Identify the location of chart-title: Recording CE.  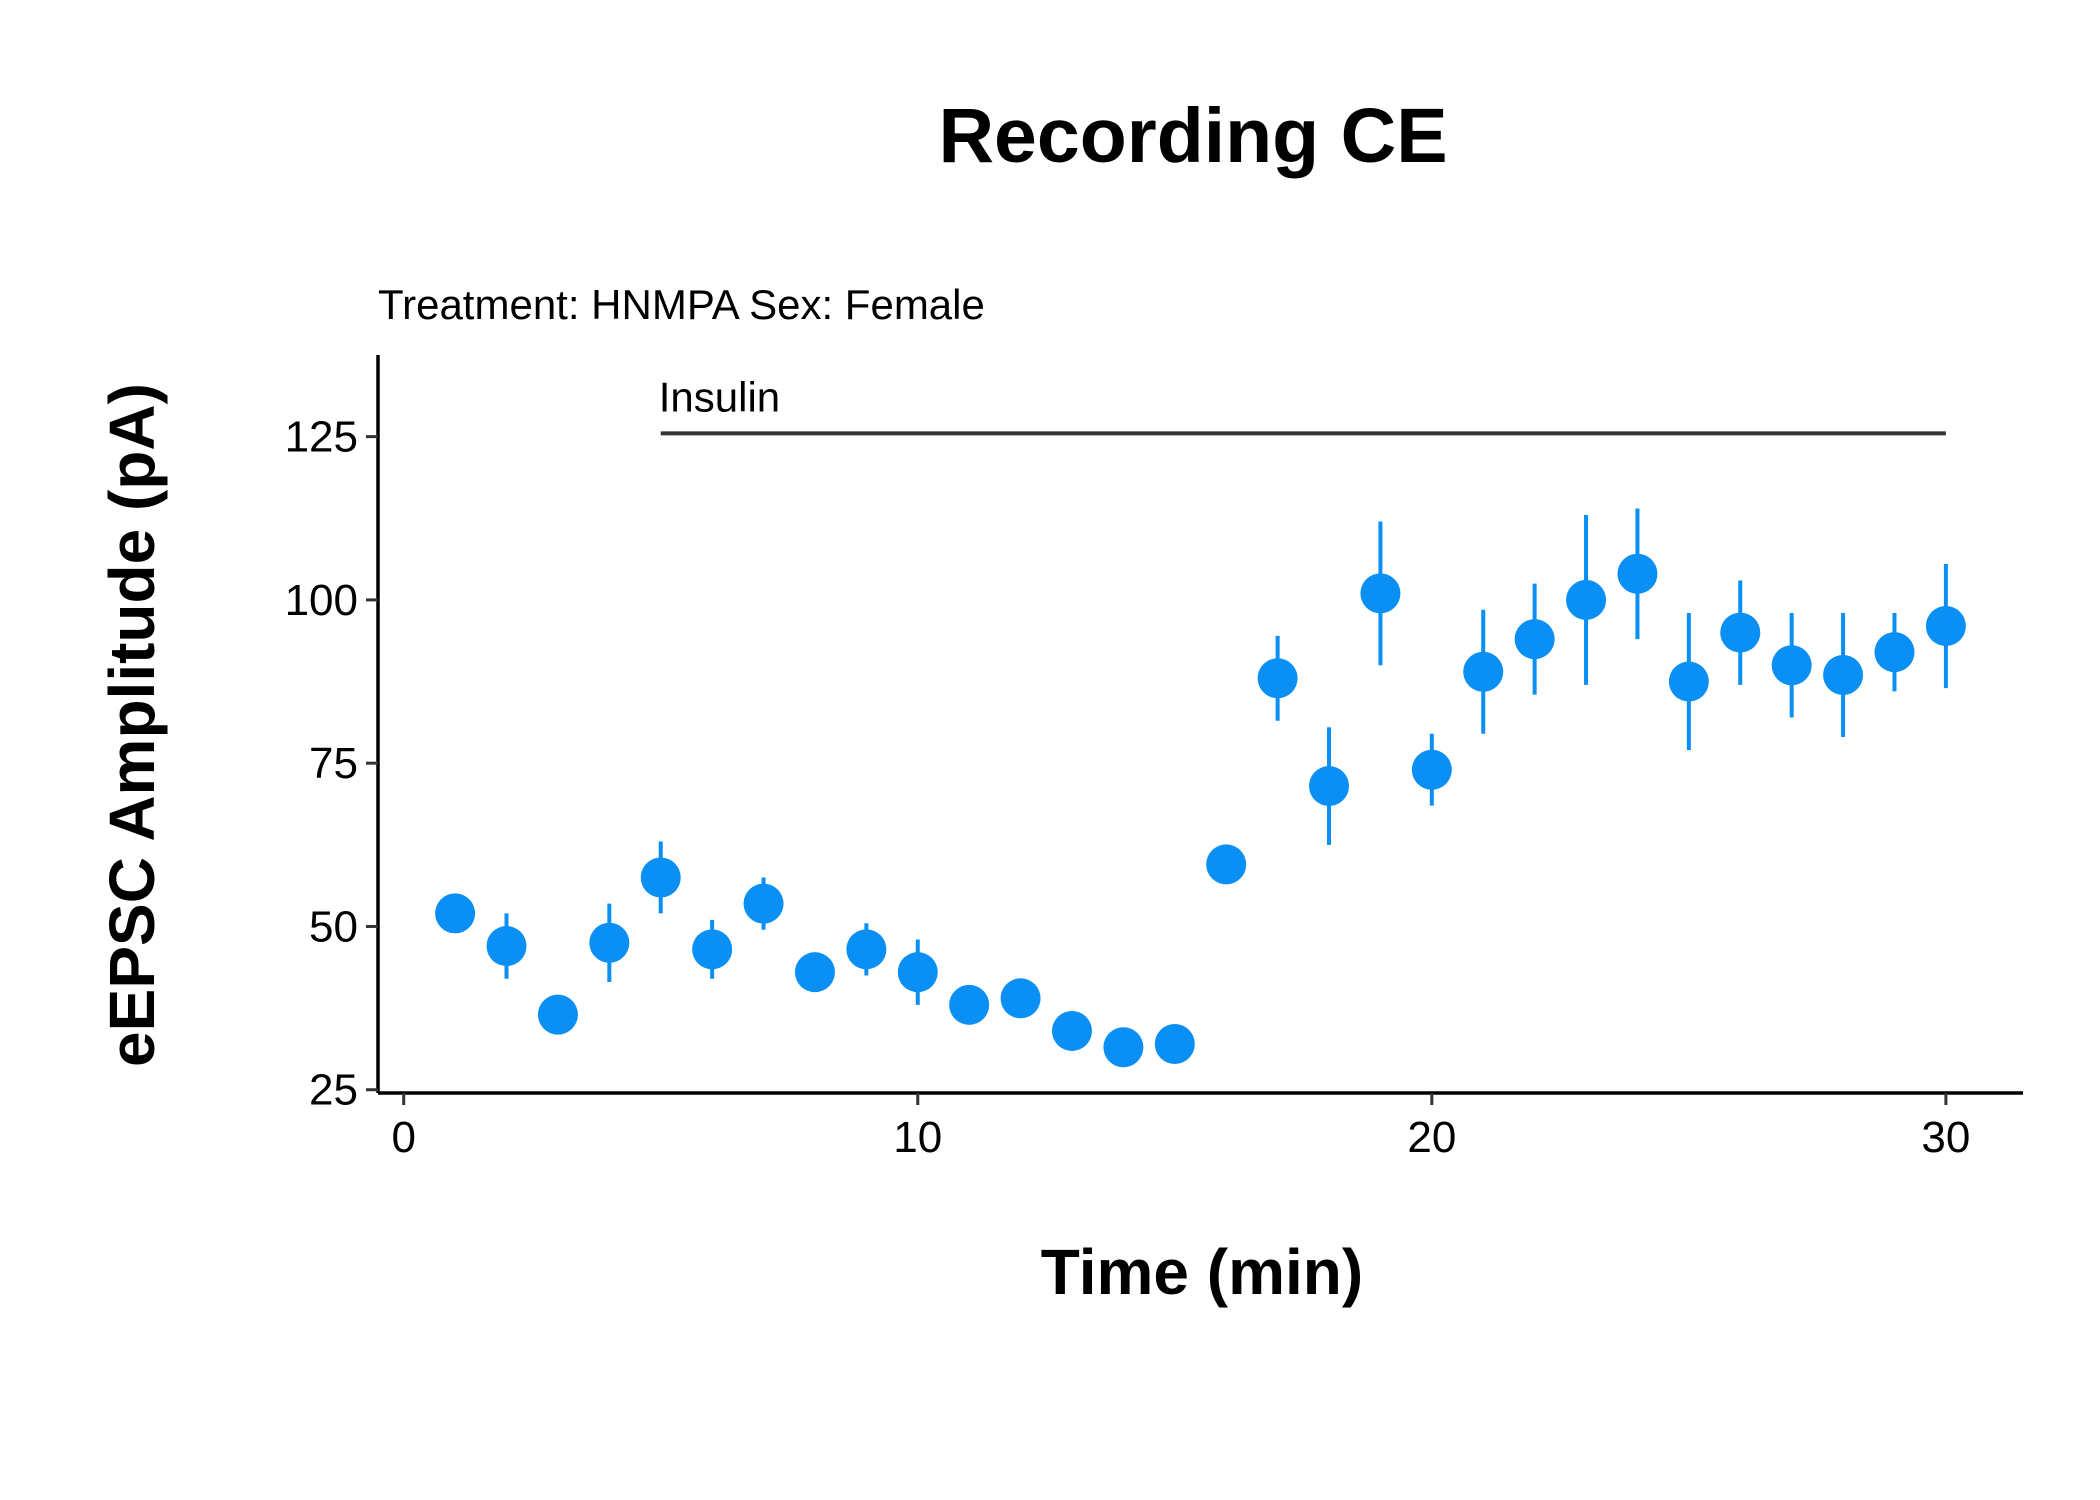
(1192, 136).